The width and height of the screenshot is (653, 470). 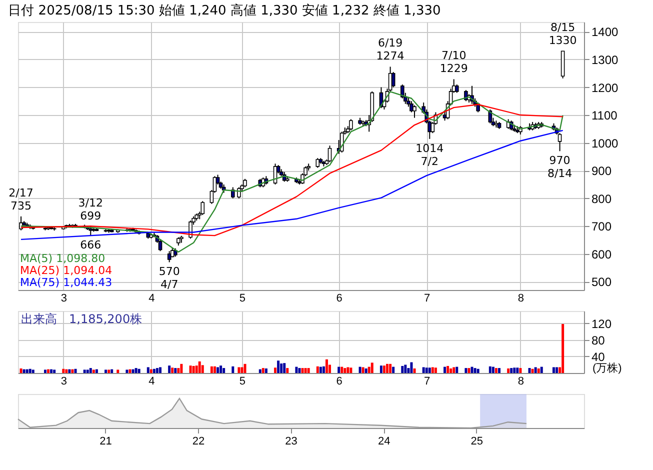 What do you see at coordinates (224, 10) in the screenshot?
I see `chart-title: 日付 2025/08/15 15:30 始値 1,240 高値 1,330 安値 1,232 終値 1,330` at bounding box center [224, 10].